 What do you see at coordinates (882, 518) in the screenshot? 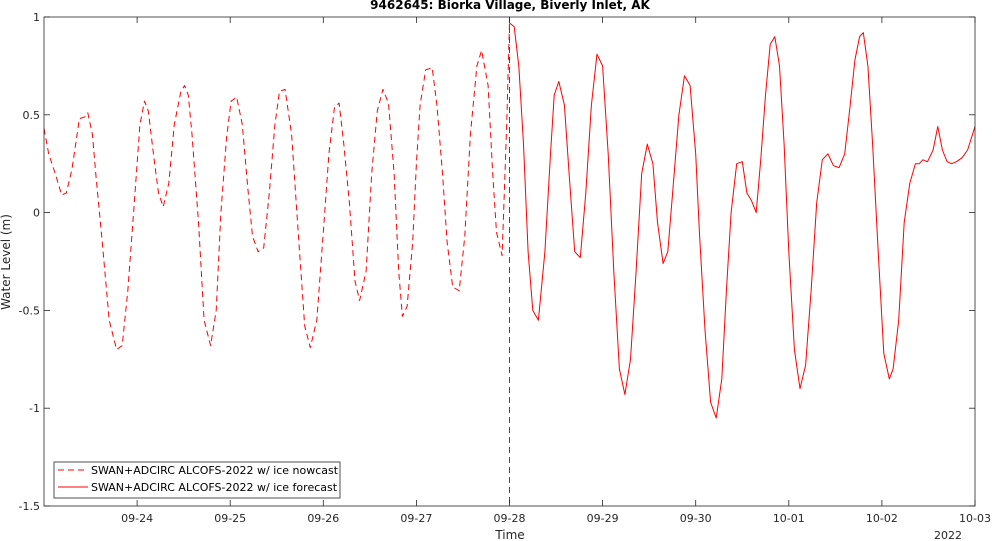
I see `x-tick-label: 10-02` at bounding box center [882, 518].